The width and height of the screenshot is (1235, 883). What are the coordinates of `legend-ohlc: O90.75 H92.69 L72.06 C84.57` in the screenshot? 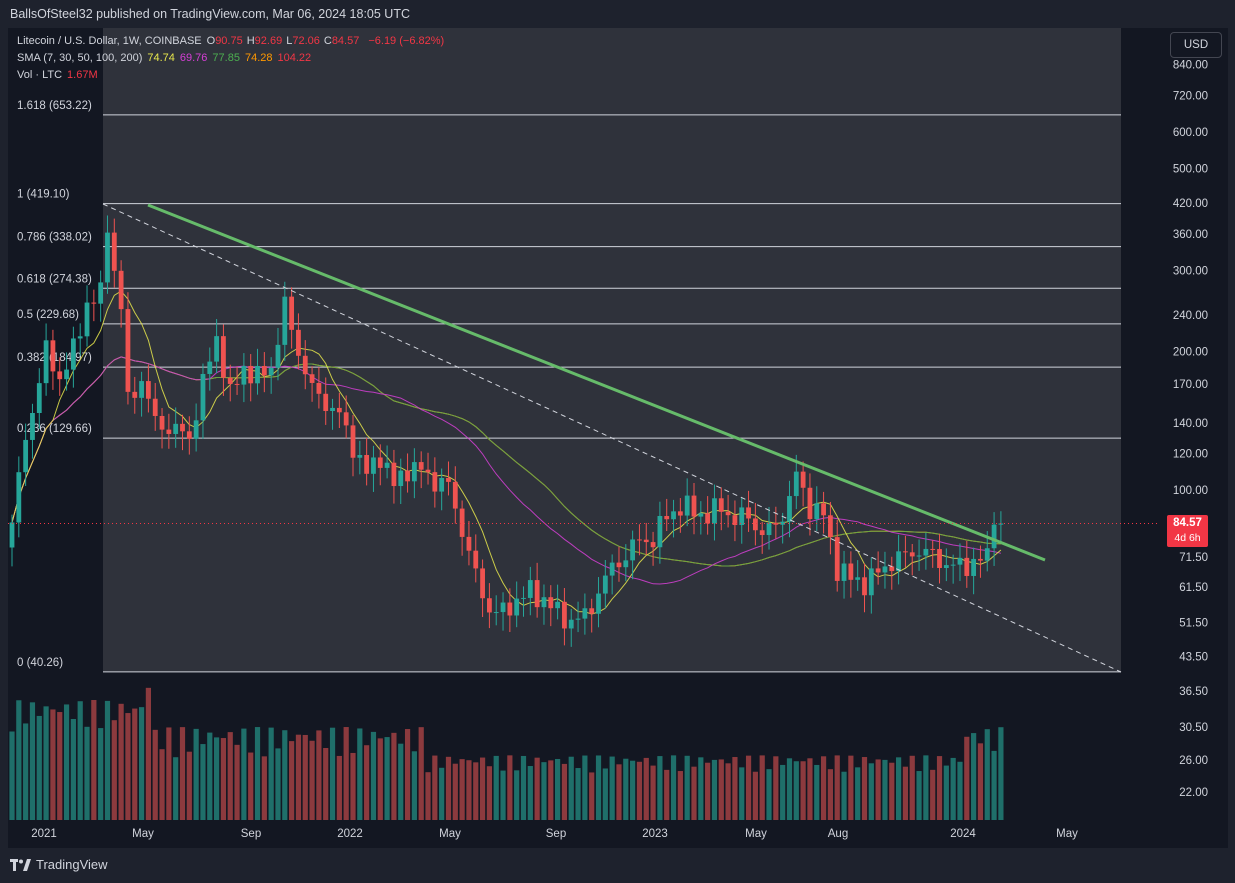 It's located at (285, 41).